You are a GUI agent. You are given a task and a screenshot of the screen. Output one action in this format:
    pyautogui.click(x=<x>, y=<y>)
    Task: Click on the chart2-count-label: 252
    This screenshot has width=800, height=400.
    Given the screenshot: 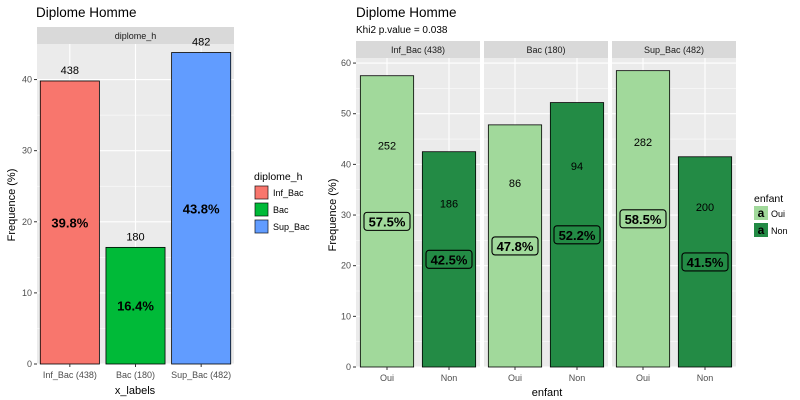 What is the action you would take?
    pyautogui.click(x=387, y=147)
    